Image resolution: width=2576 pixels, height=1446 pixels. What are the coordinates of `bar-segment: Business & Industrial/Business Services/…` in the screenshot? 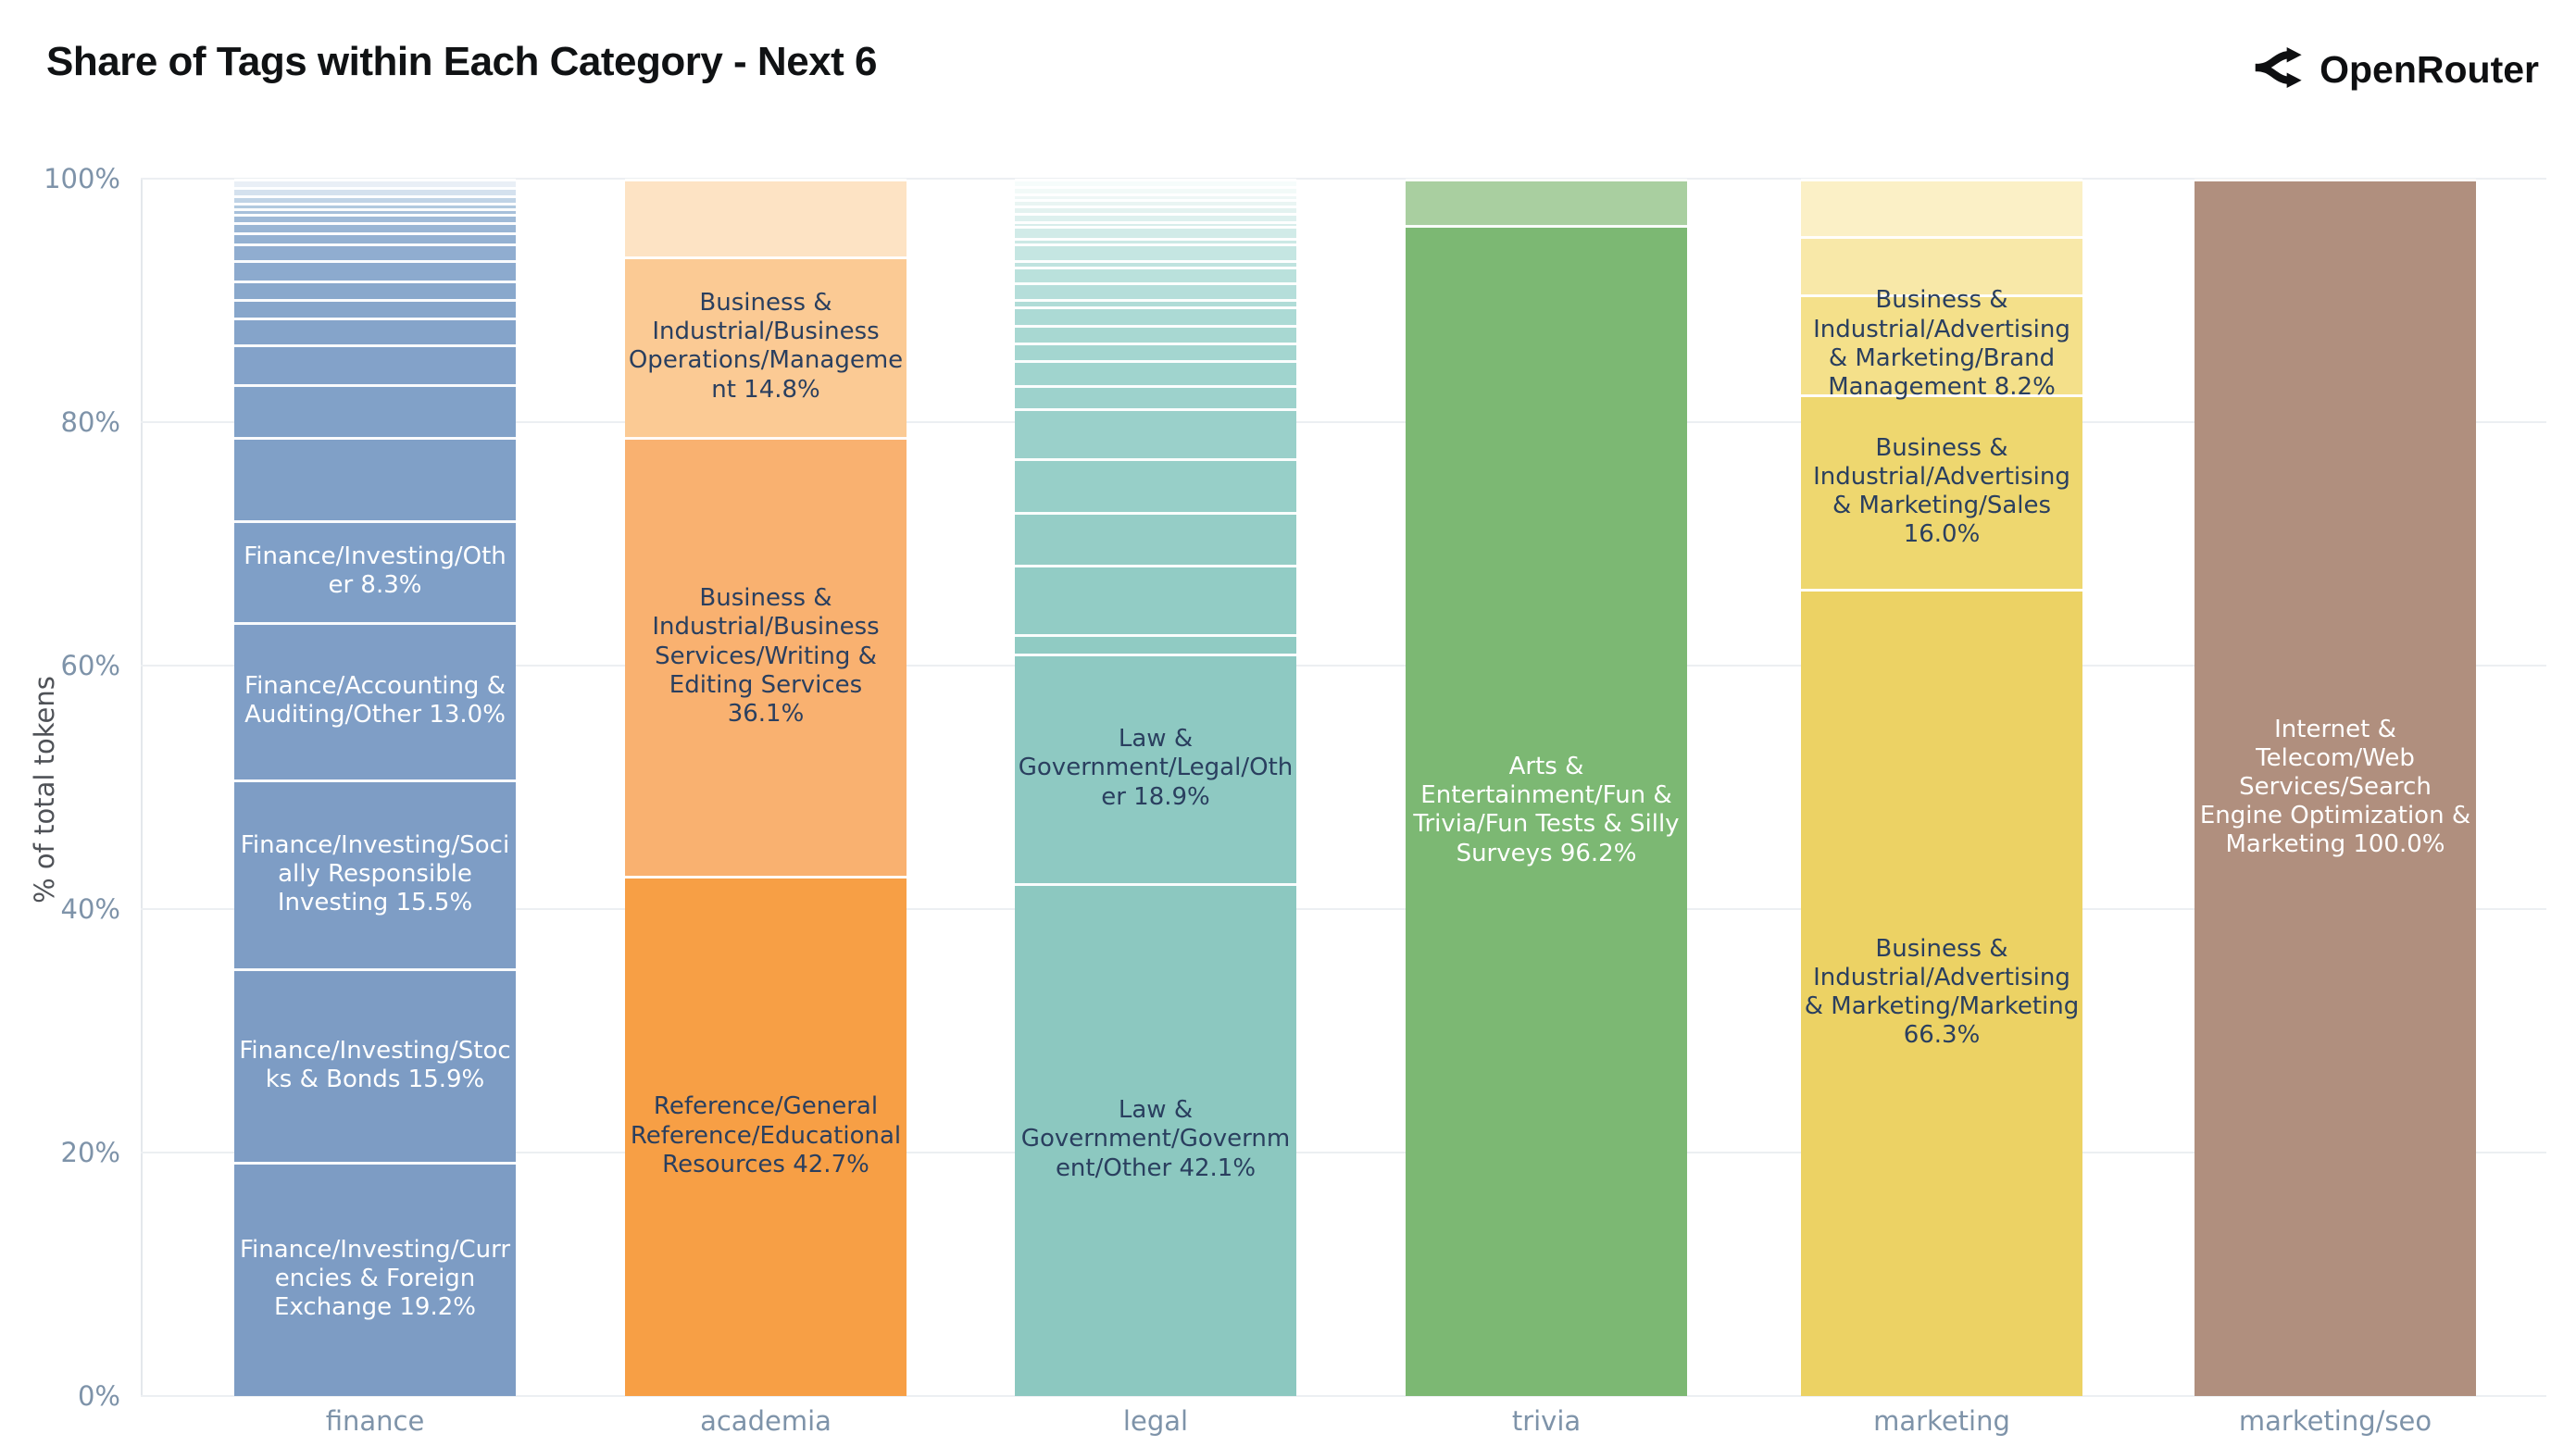 It's located at (766, 656).